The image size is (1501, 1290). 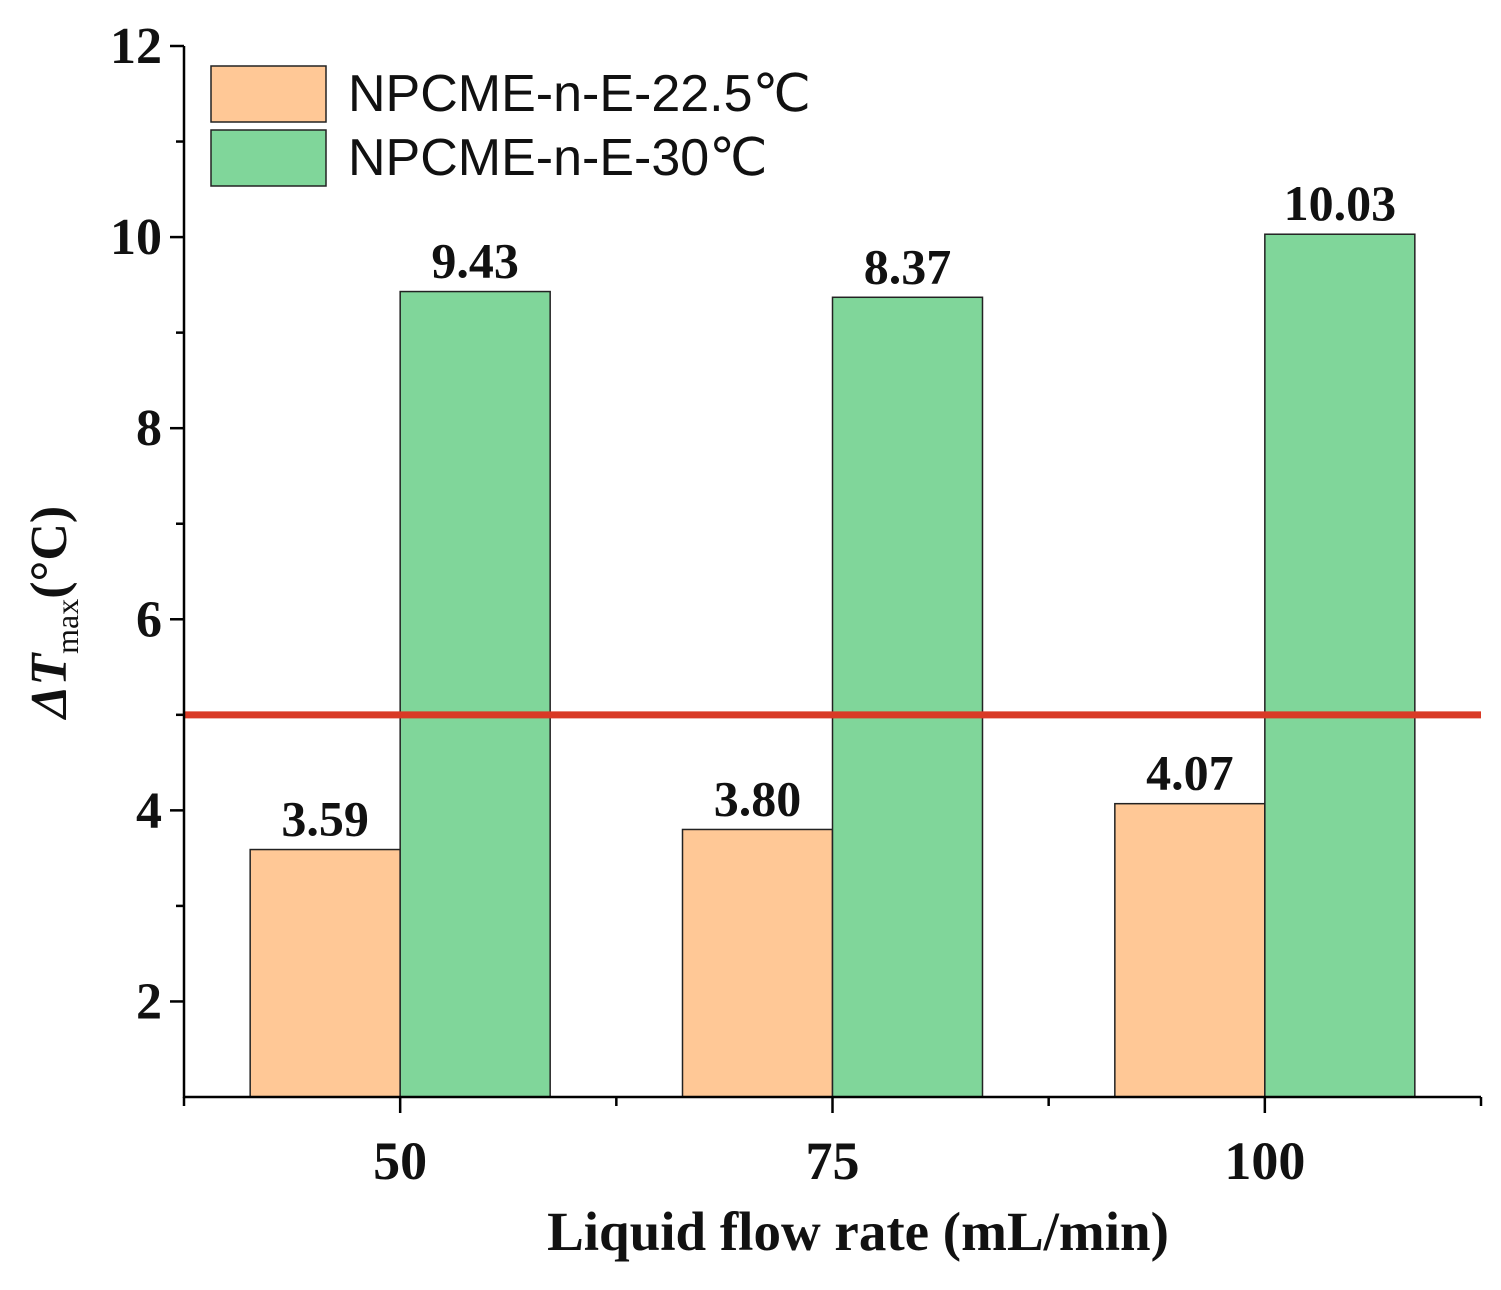 I want to click on y-tick-label: 10, so click(x=136, y=237).